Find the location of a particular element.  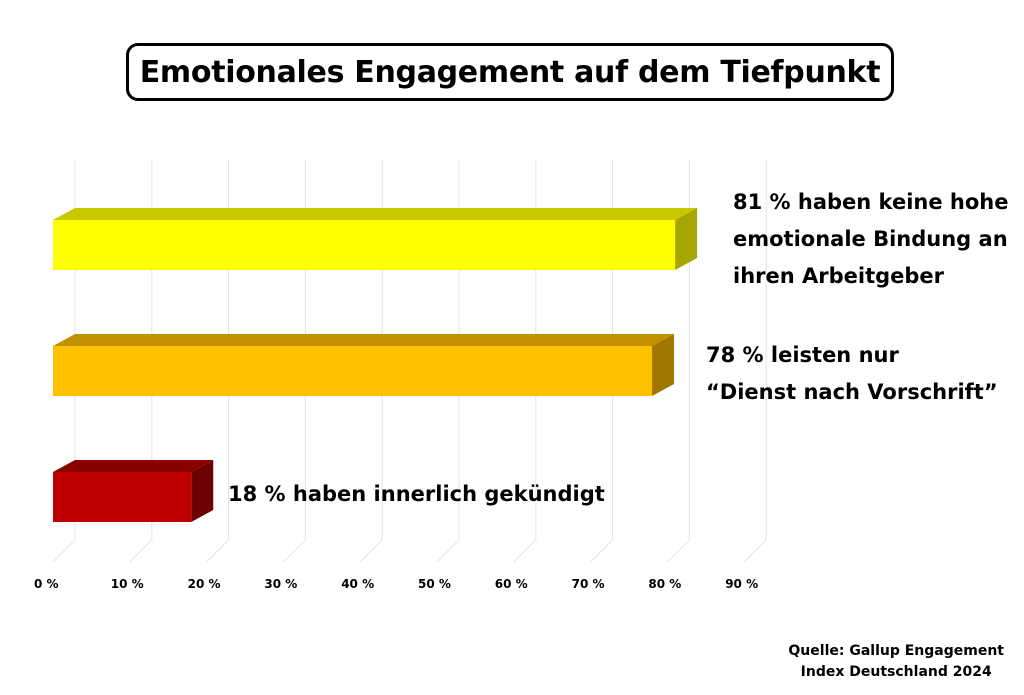

x-tick-label-5: 50 % is located at coordinates (434, 584).